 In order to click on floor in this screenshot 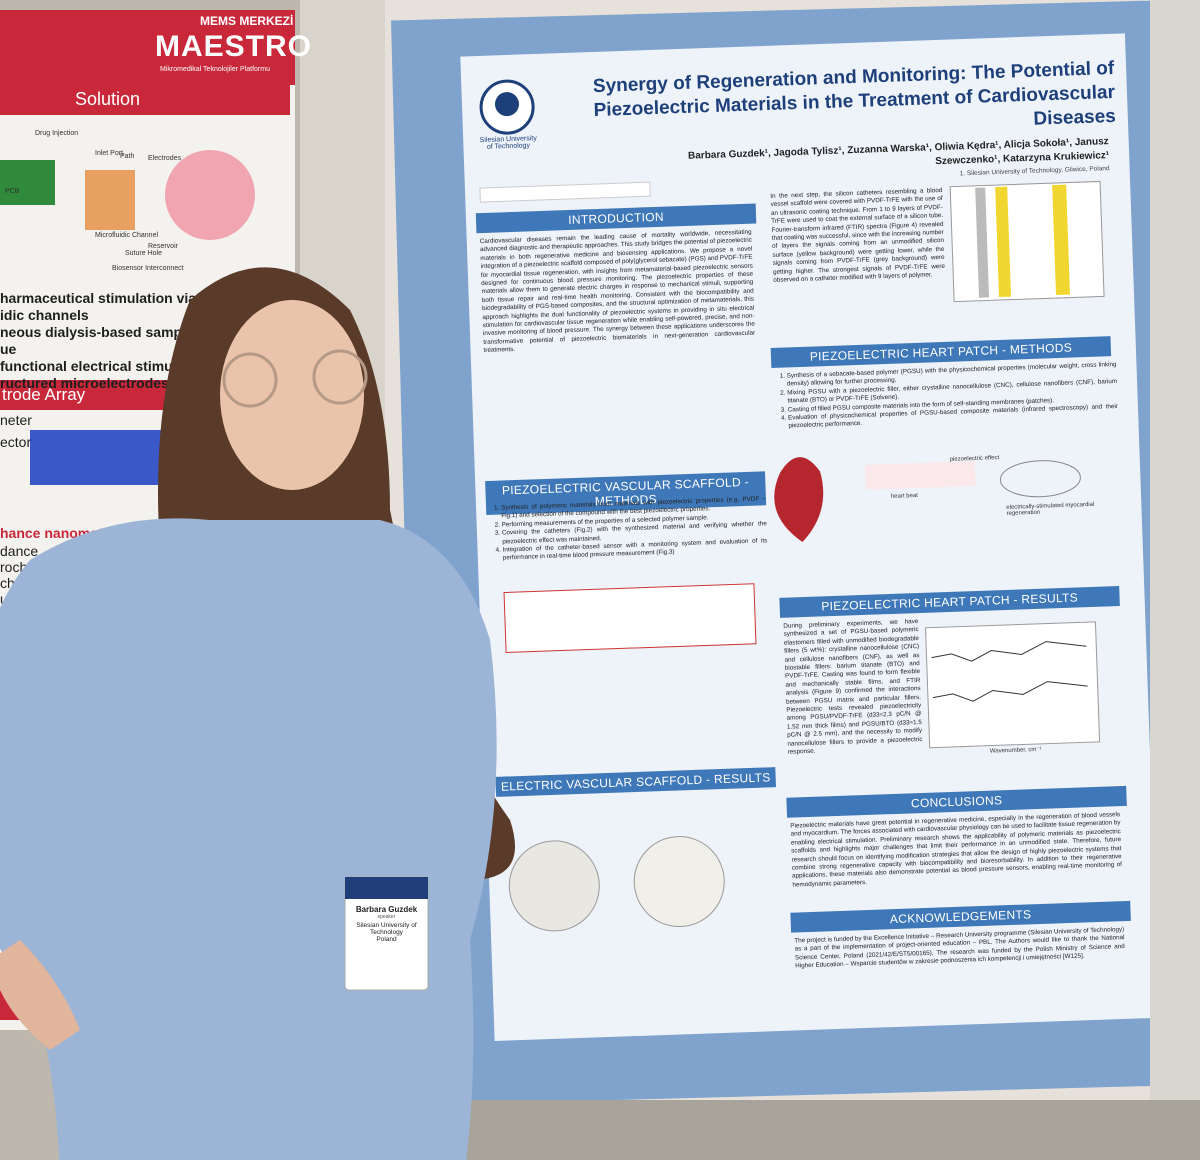, I will do `click(810, 1130)`.